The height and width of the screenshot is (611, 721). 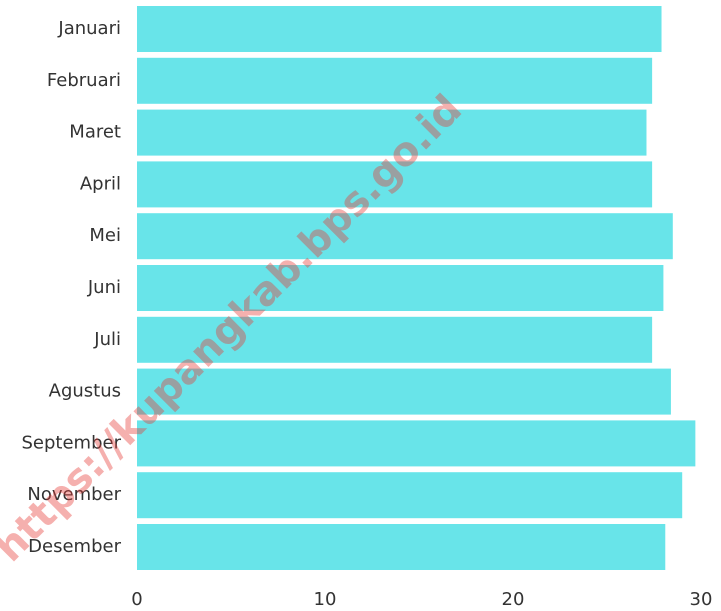 I want to click on y-tick-label: November, so click(x=74, y=494).